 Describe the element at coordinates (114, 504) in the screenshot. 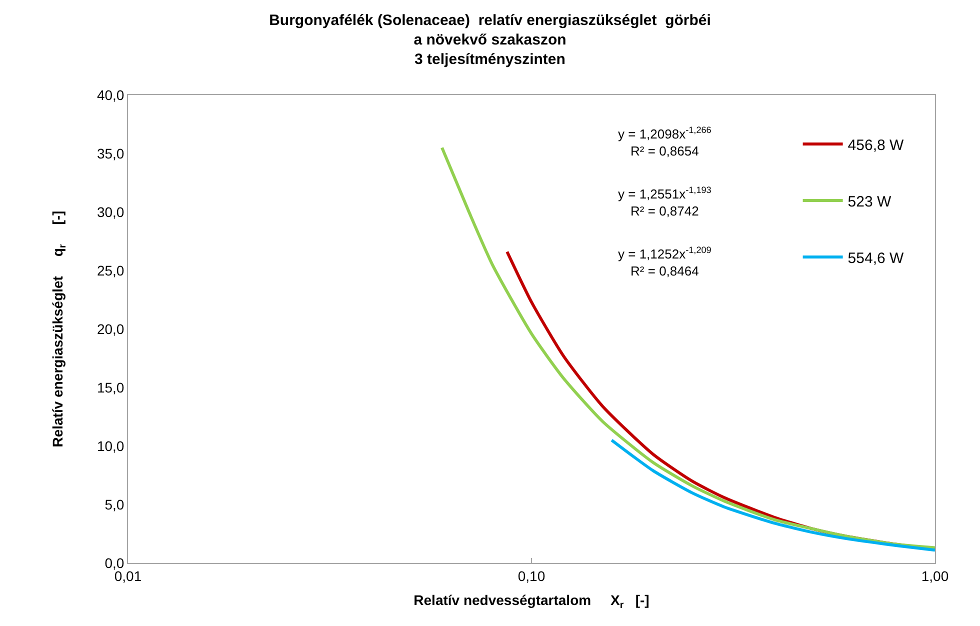

I see `y-tick-label: 5,0` at that location.